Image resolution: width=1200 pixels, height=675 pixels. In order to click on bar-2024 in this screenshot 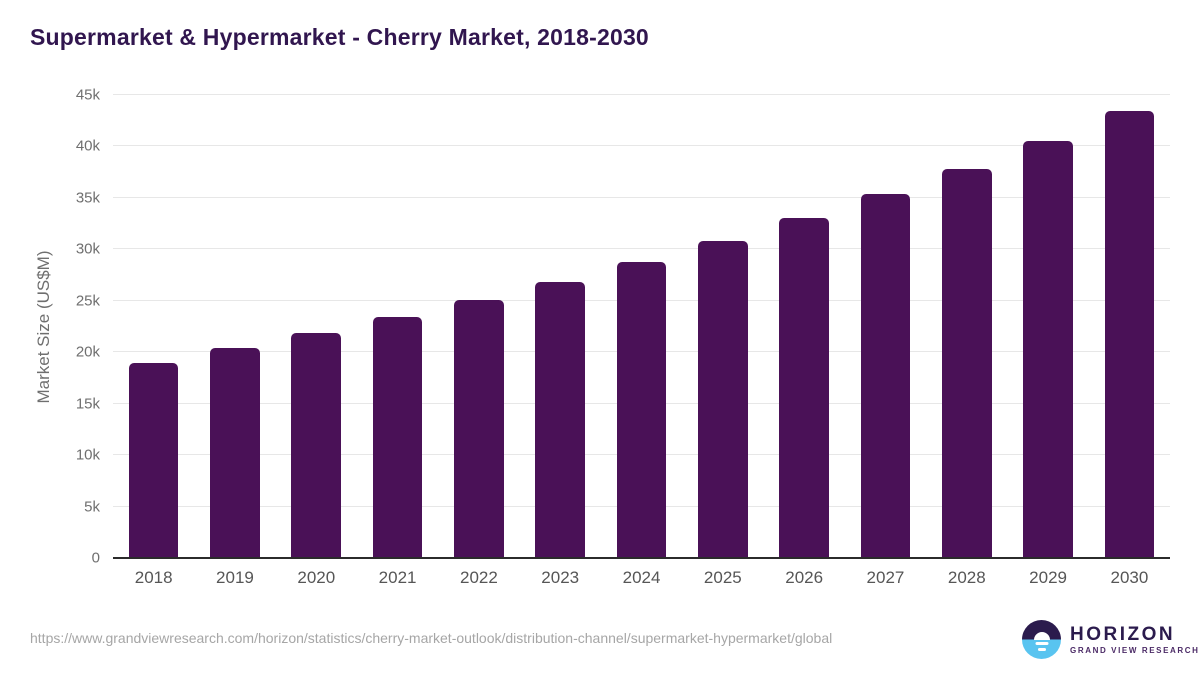, I will do `click(641, 410)`.